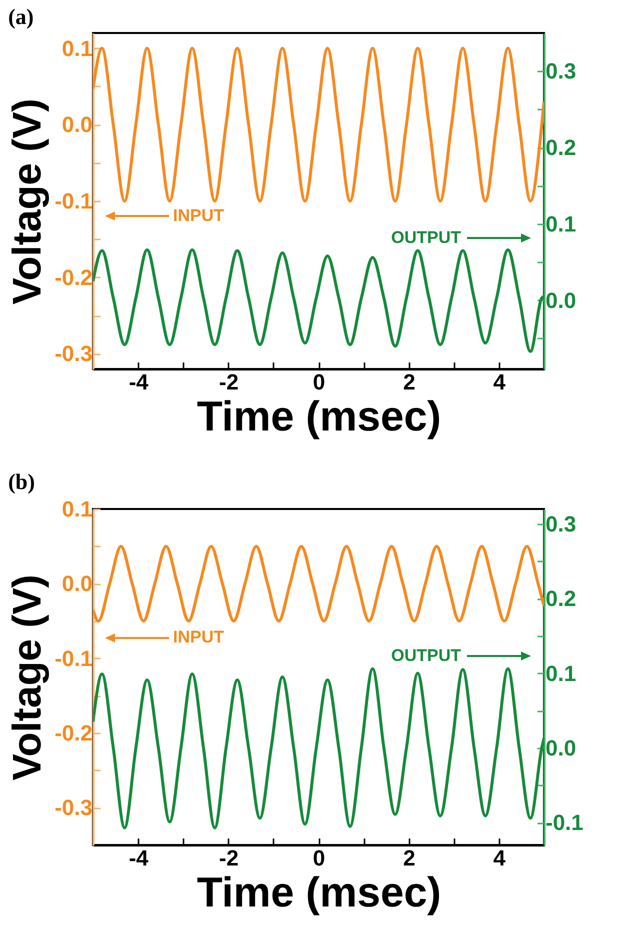  What do you see at coordinates (565, 823) in the screenshot?
I see `y2-tick-label: -0.1` at bounding box center [565, 823].